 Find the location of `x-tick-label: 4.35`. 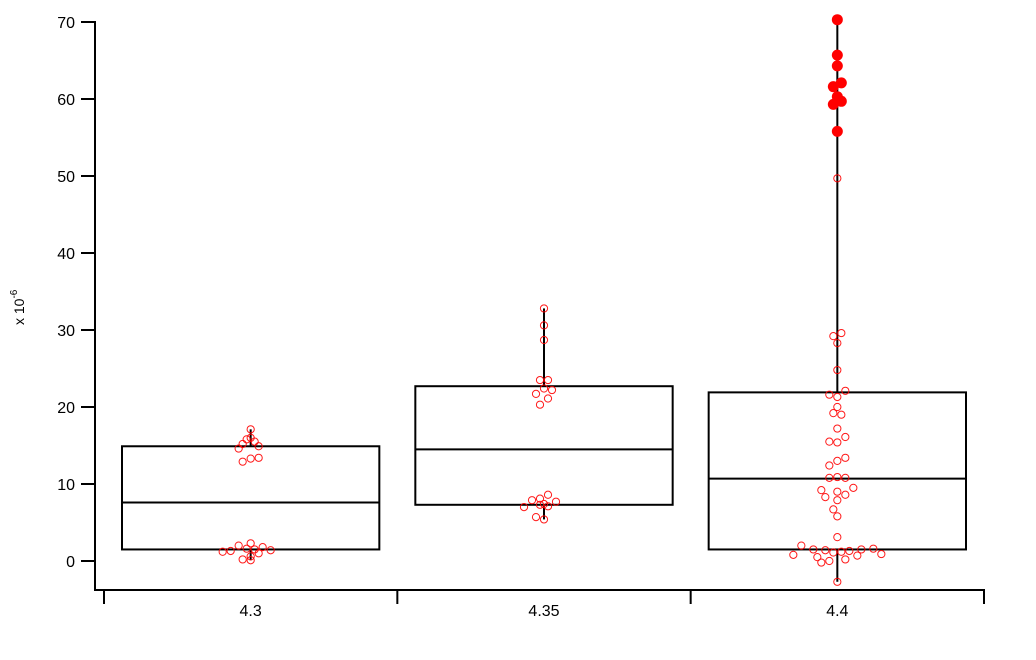

x-tick-label: 4.35 is located at coordinates (543, 611).